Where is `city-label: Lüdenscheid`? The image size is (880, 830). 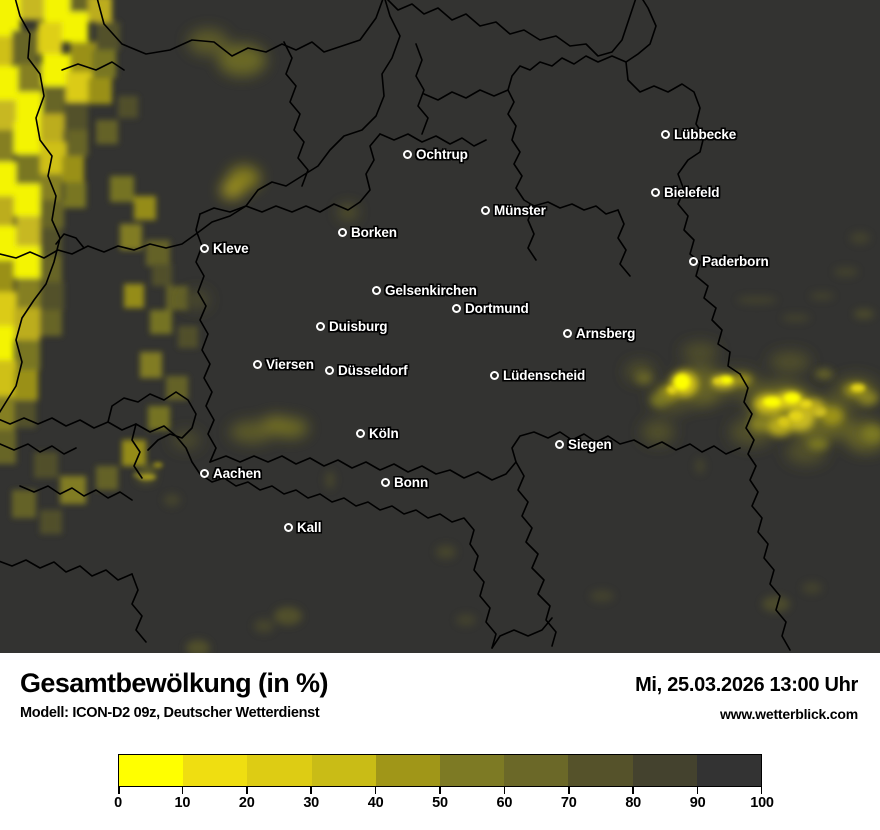 city-label: Lüdenscheid is located at coordinates (544, 375).